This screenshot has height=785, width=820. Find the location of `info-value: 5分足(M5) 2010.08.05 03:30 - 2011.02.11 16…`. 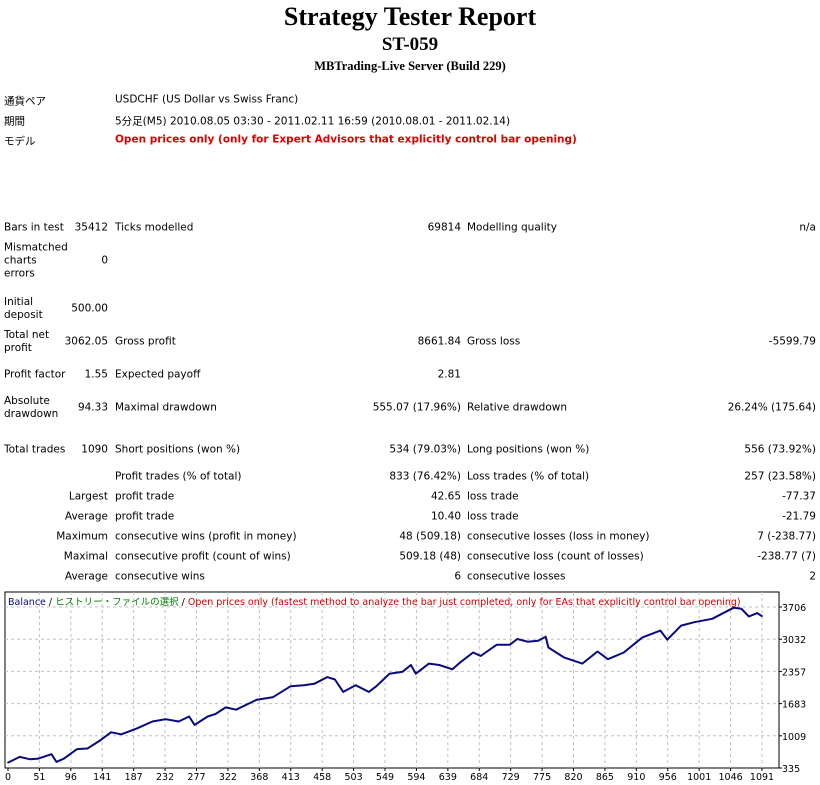

info-value: 5分足(M5) 2010.08.05 03:30 - 2011.02.11 16… is located at coordinates (313, 121).